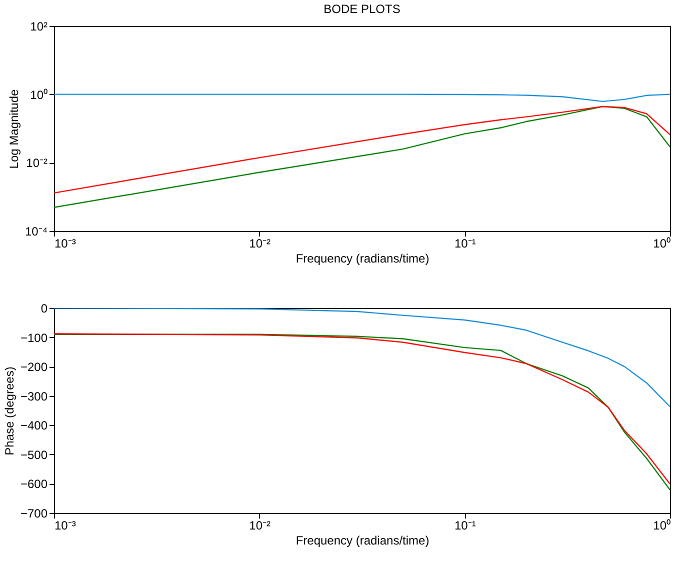  Describe the element at coordinates (34, 484) in the screenshot. I see `y-tick-label: −600` at that location.